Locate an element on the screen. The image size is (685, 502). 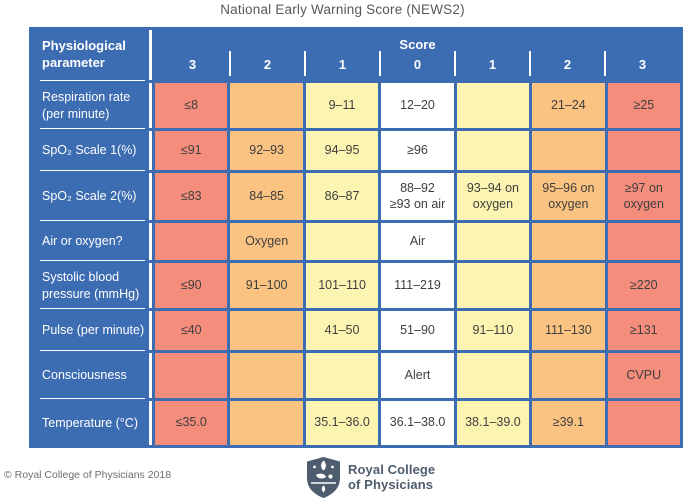
score-cell: 35.1–36.0 is located at coordinates (342, 423).